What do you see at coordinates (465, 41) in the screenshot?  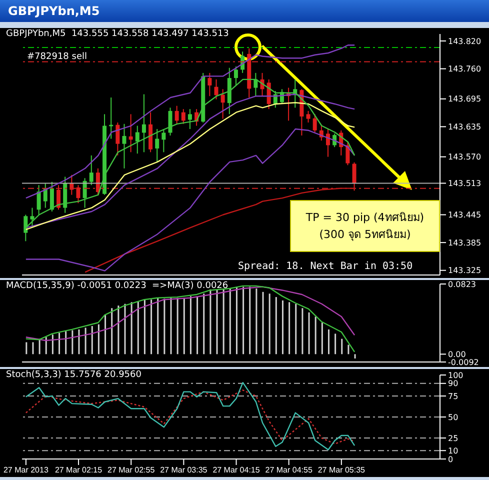 I see `y-tick-label: 143.820` at bounding box center [465, 41].